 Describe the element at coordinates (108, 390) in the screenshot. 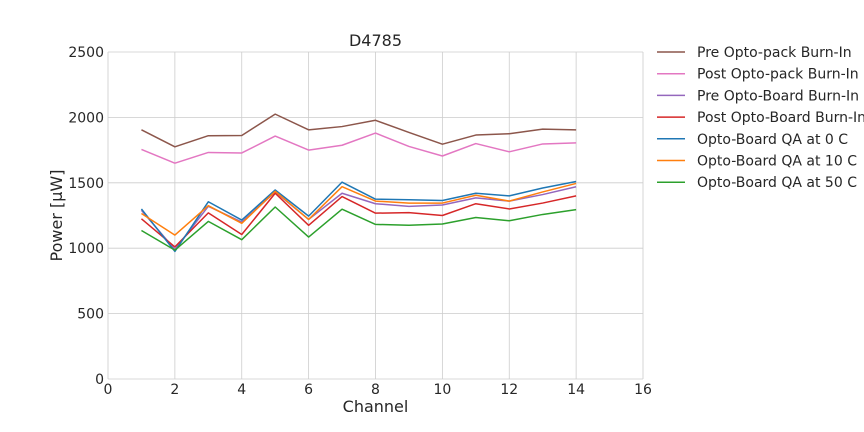

I see `x-tick-label: 0` at that location.